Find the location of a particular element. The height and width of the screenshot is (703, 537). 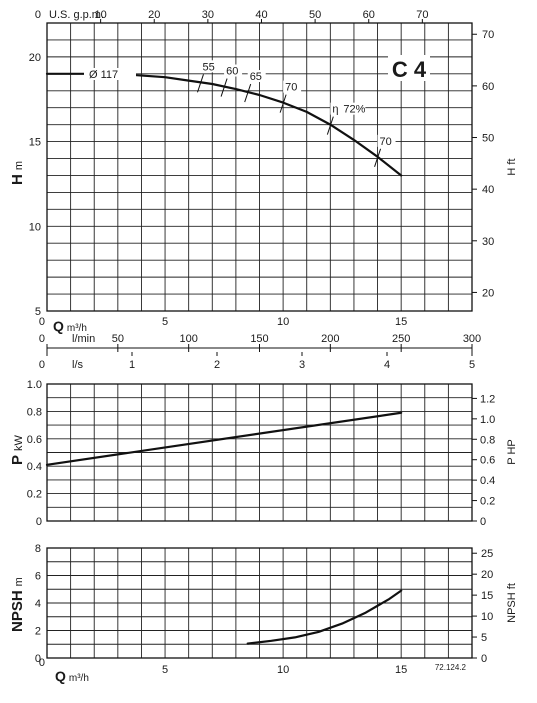

model-label-bg is located at coordinates (409, 68).